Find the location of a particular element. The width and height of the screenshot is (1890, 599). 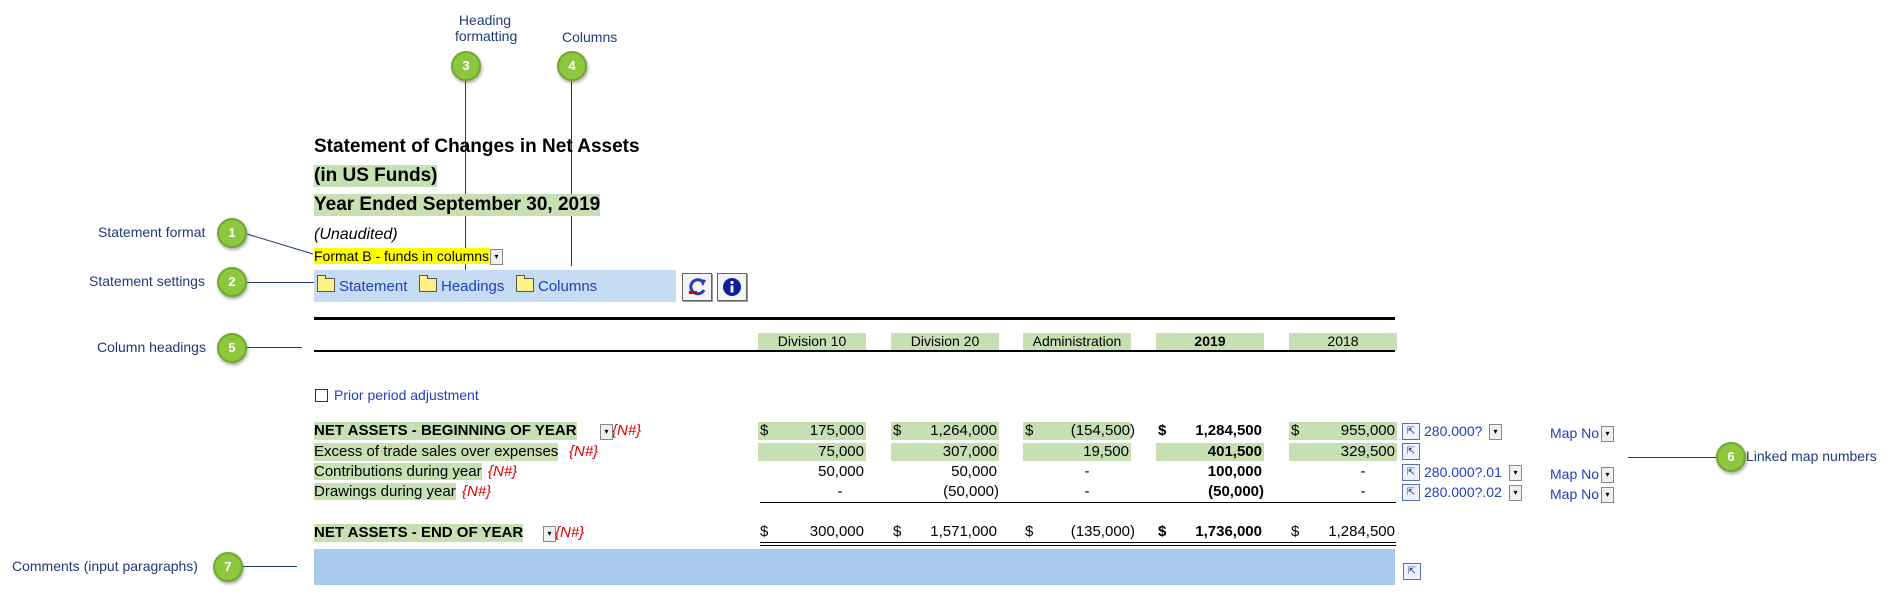

row-excess-admin: 19,500 is located at coordinates (1077, 452).